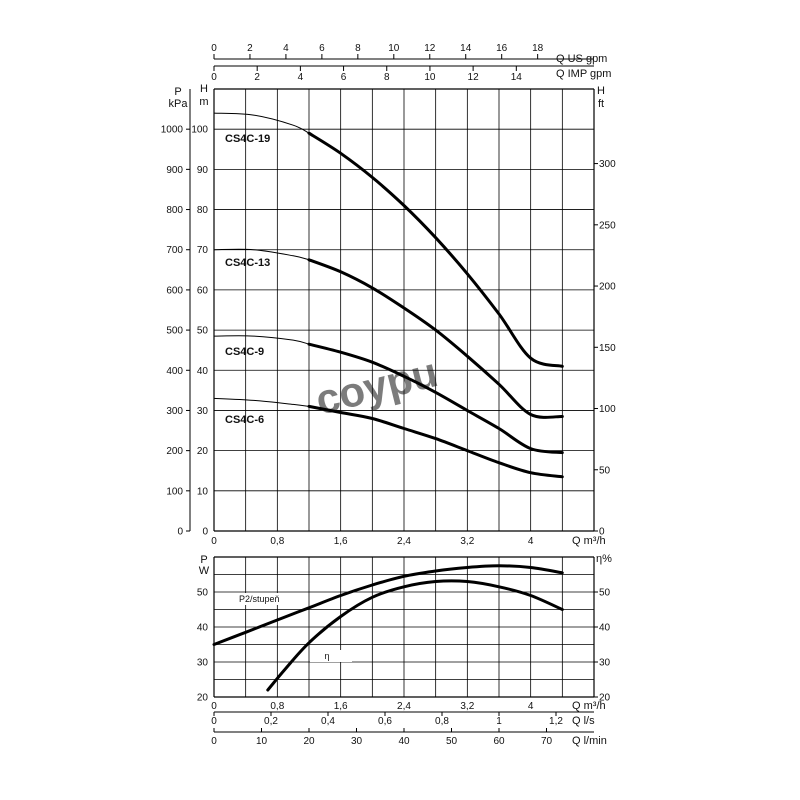  I want to click on us-gpm-tick-label: 10, so click(394, 48).